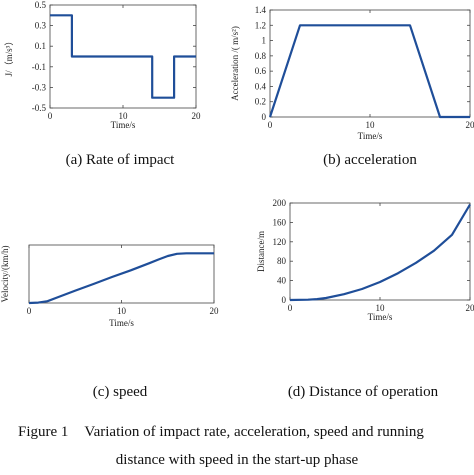  I want to click on distance-y-tick-label: 0, so click(284, 300).